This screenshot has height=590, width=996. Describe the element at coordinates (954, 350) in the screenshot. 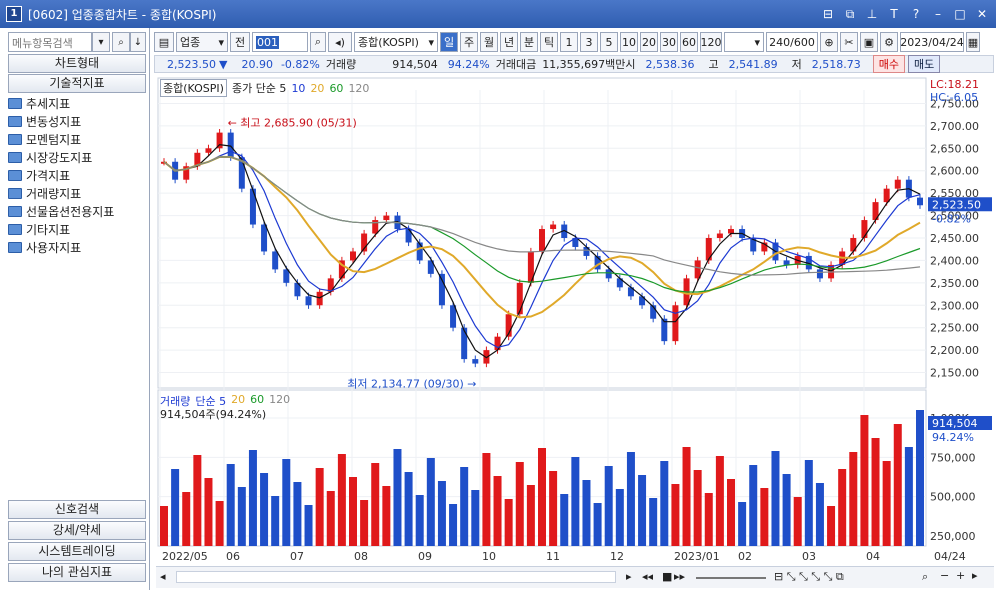

I see `price-tick: 2,200.00` at that location.